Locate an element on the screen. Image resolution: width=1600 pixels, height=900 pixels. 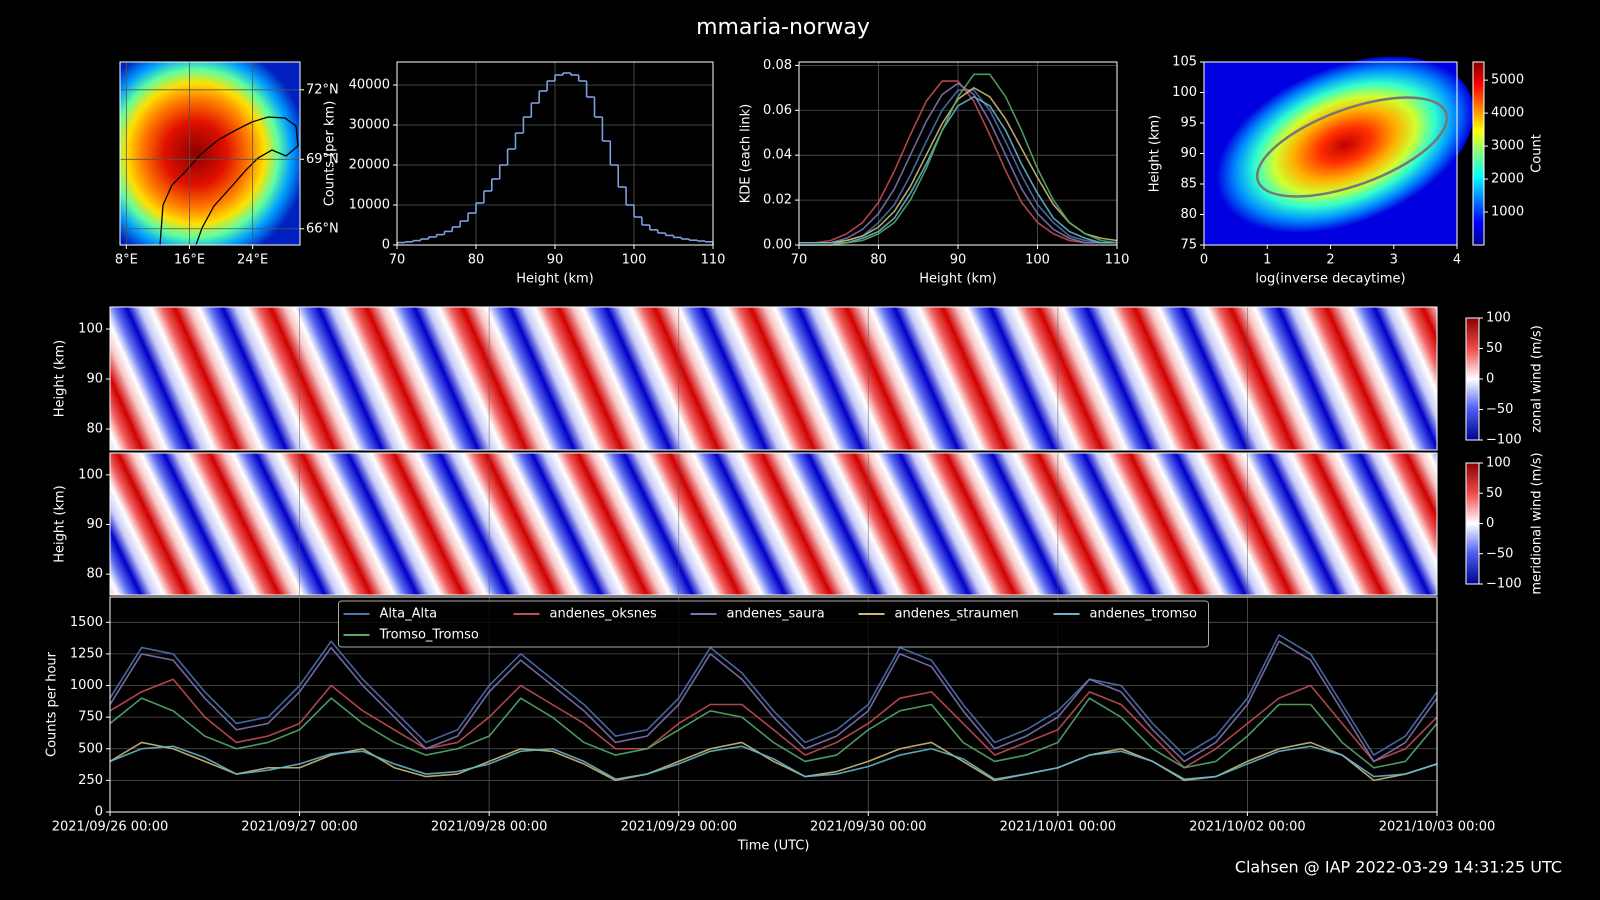
y-tick-label: 69°N is located at coordinates (322, 159).